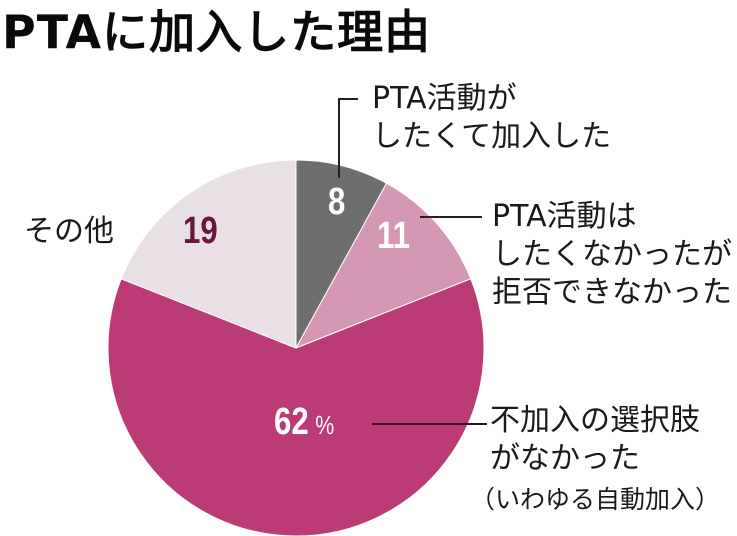 Image resolution: width=737 pixels, height=536 pixels. Describe the element at coordinates (612, 292) in the screenshot. I see `label-s2-line3: 拒否できなかった` at that location.